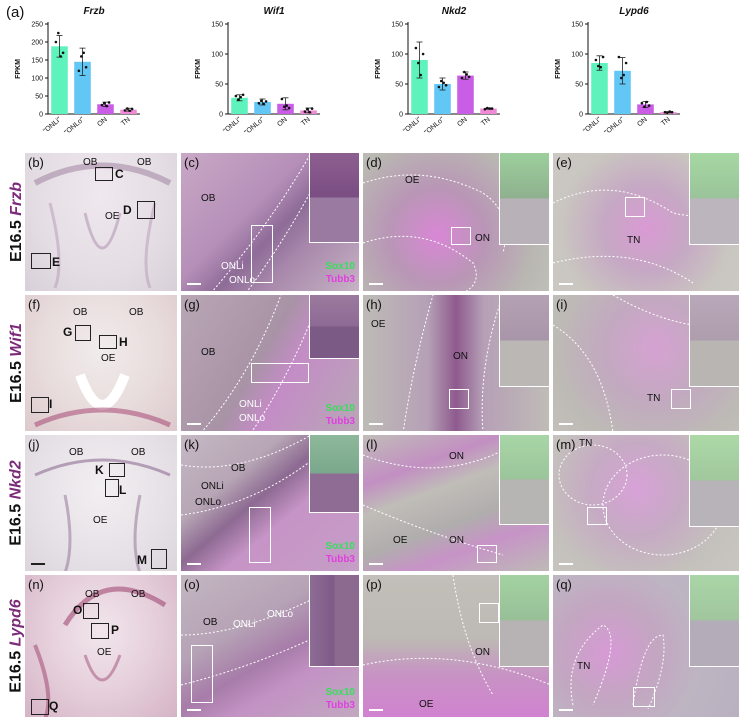  What do you see at coordinates (456, 503) in the screenshot?
I see `panel-l: (l) ON OE ON` at bounding box center [456, 503].